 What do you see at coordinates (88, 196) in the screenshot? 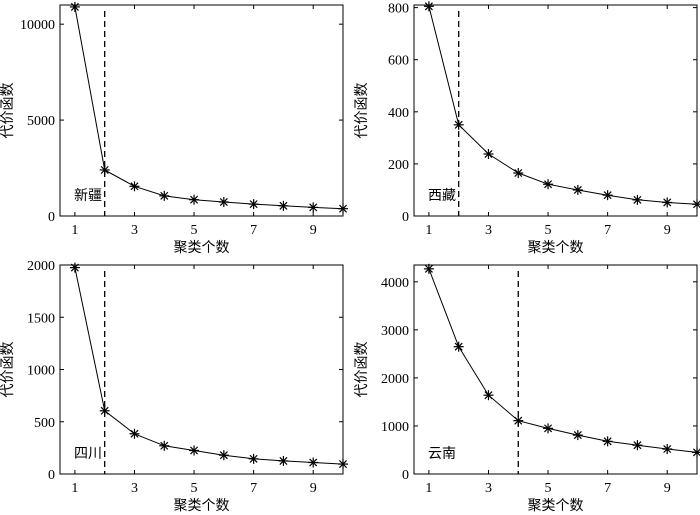
I see `region-label: 新疆` at bounding box center [88, 196].